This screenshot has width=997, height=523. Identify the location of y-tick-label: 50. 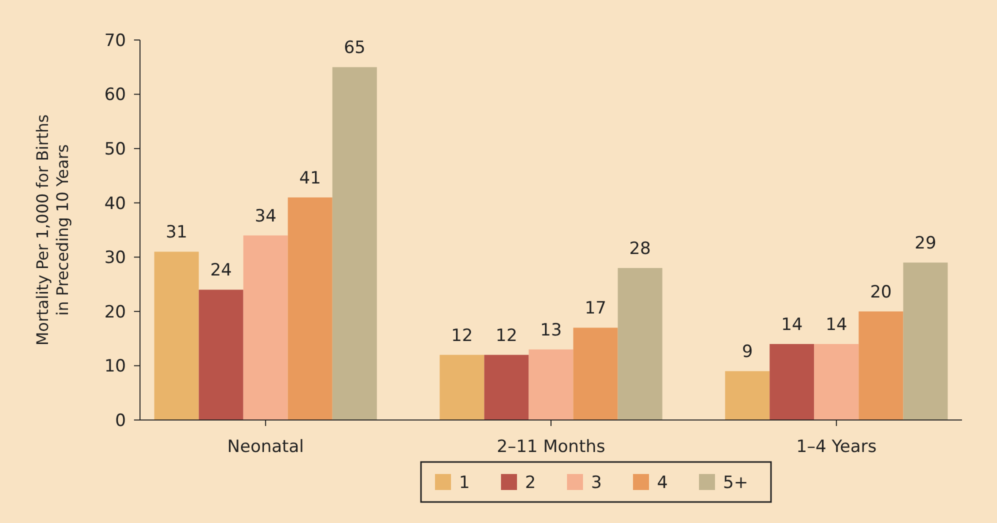
(115, 150).